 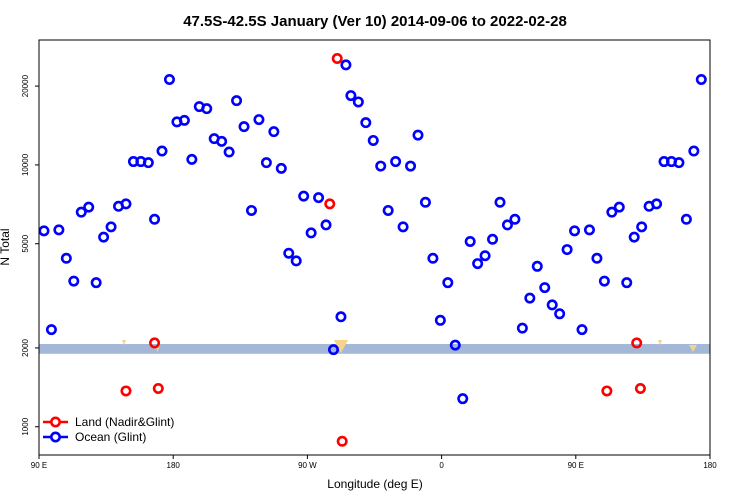 What do you see at coordinates (25, 347) in the screenshot?
I see `y-tick-label: 2000` at bounding box center [25, 347].